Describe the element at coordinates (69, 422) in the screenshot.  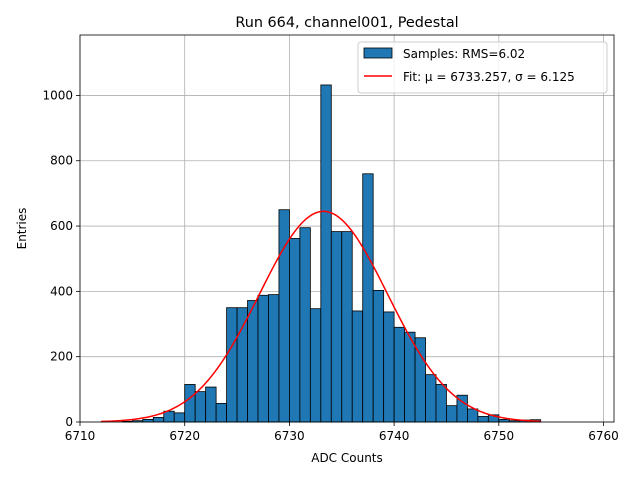
I see `y-tick-label: 0` at that location.